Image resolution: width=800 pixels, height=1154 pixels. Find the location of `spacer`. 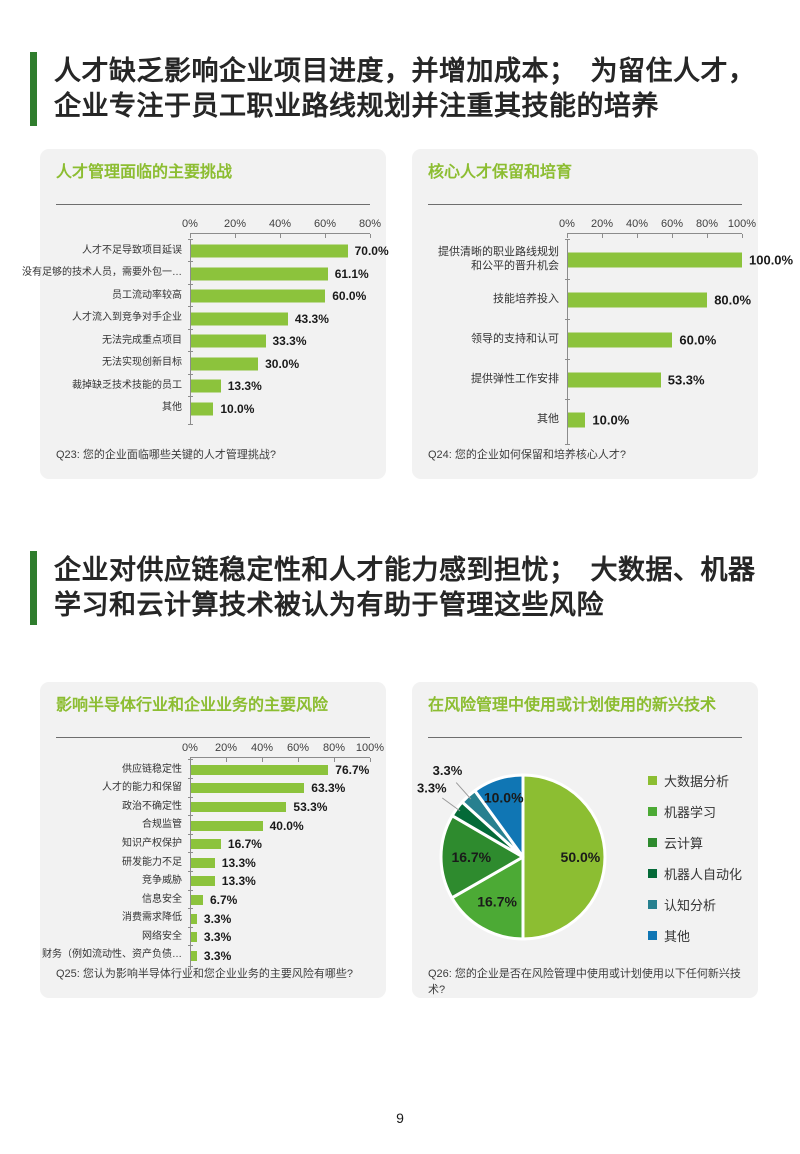

spacer is located at coordinates (400, 515).